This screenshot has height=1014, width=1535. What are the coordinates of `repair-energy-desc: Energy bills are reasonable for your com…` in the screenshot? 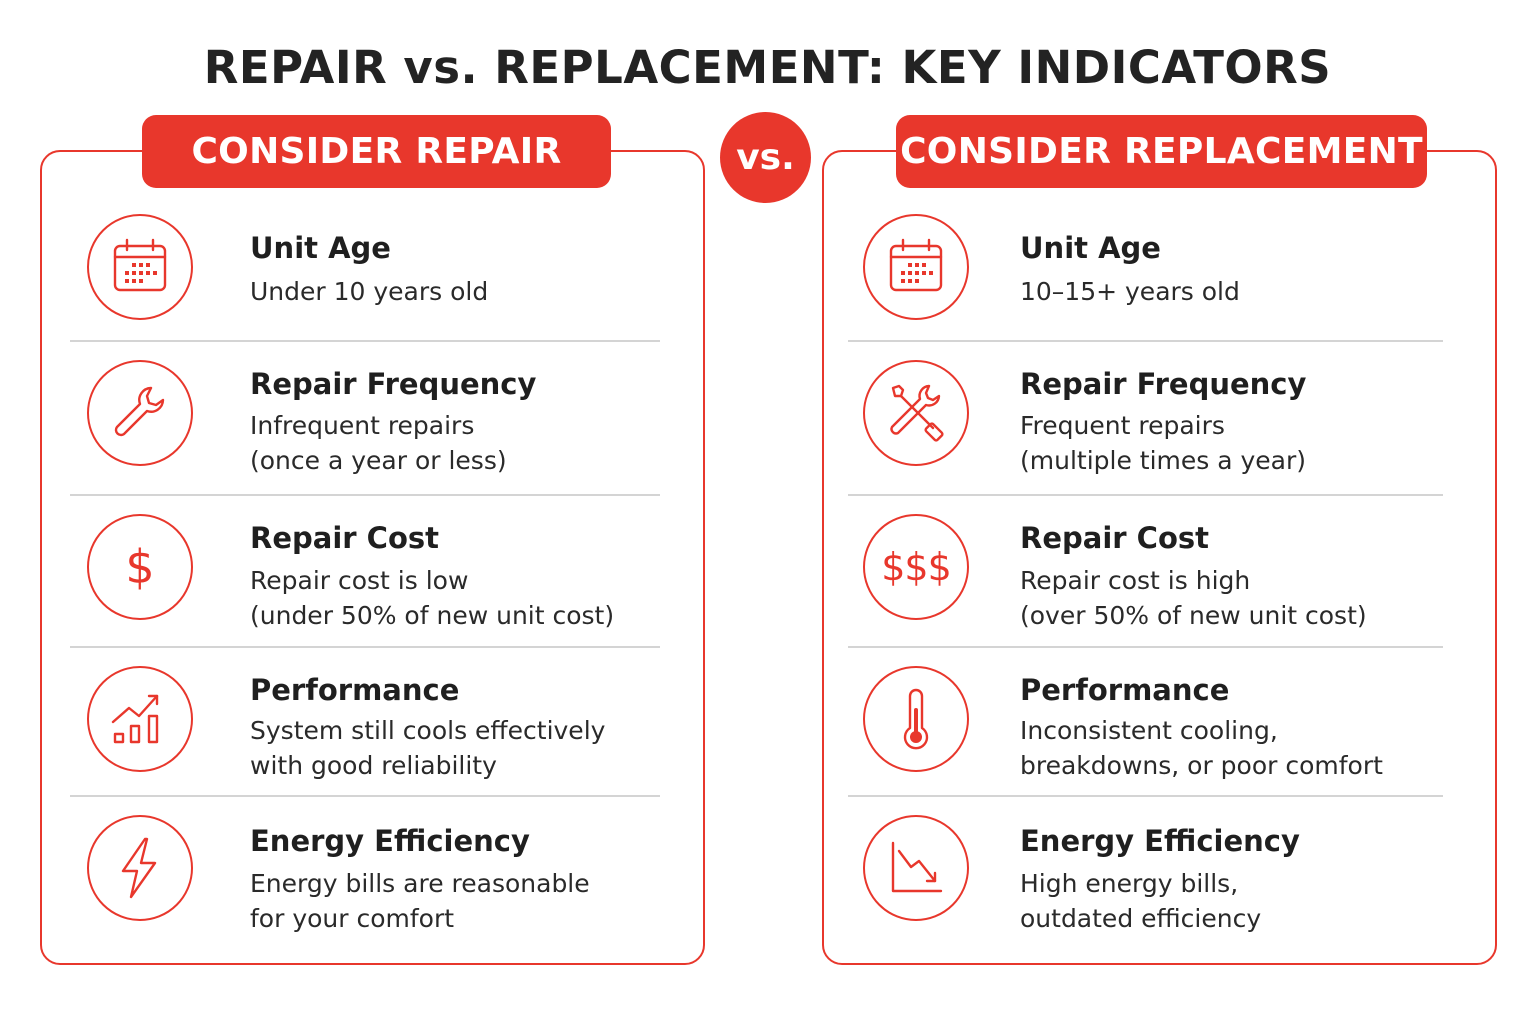 It's located at (420, 901).